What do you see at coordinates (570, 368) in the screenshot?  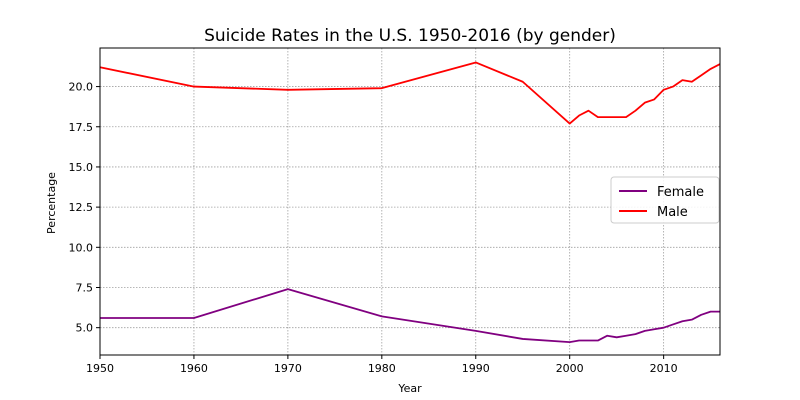 I see `x-tick-label: 2000` at bounding box center [570, 368].